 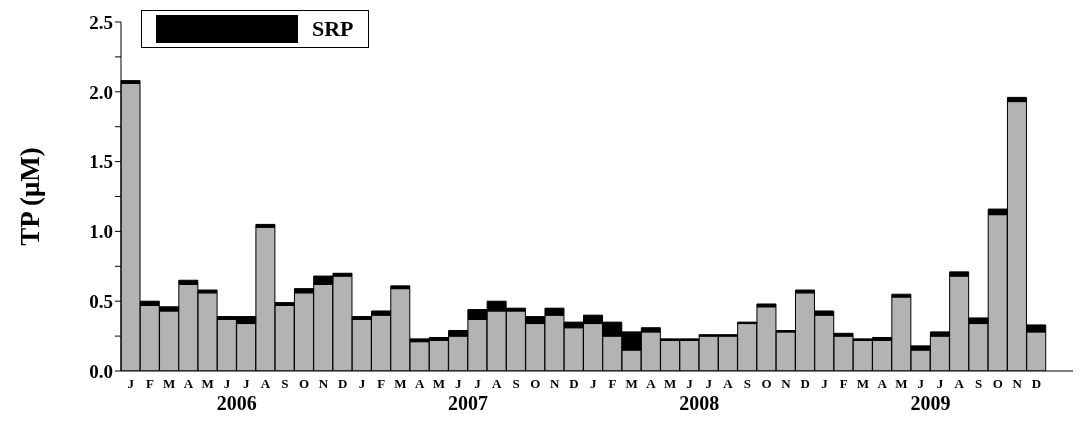 I want to click on text: 2006, so click(x=236, y=403).